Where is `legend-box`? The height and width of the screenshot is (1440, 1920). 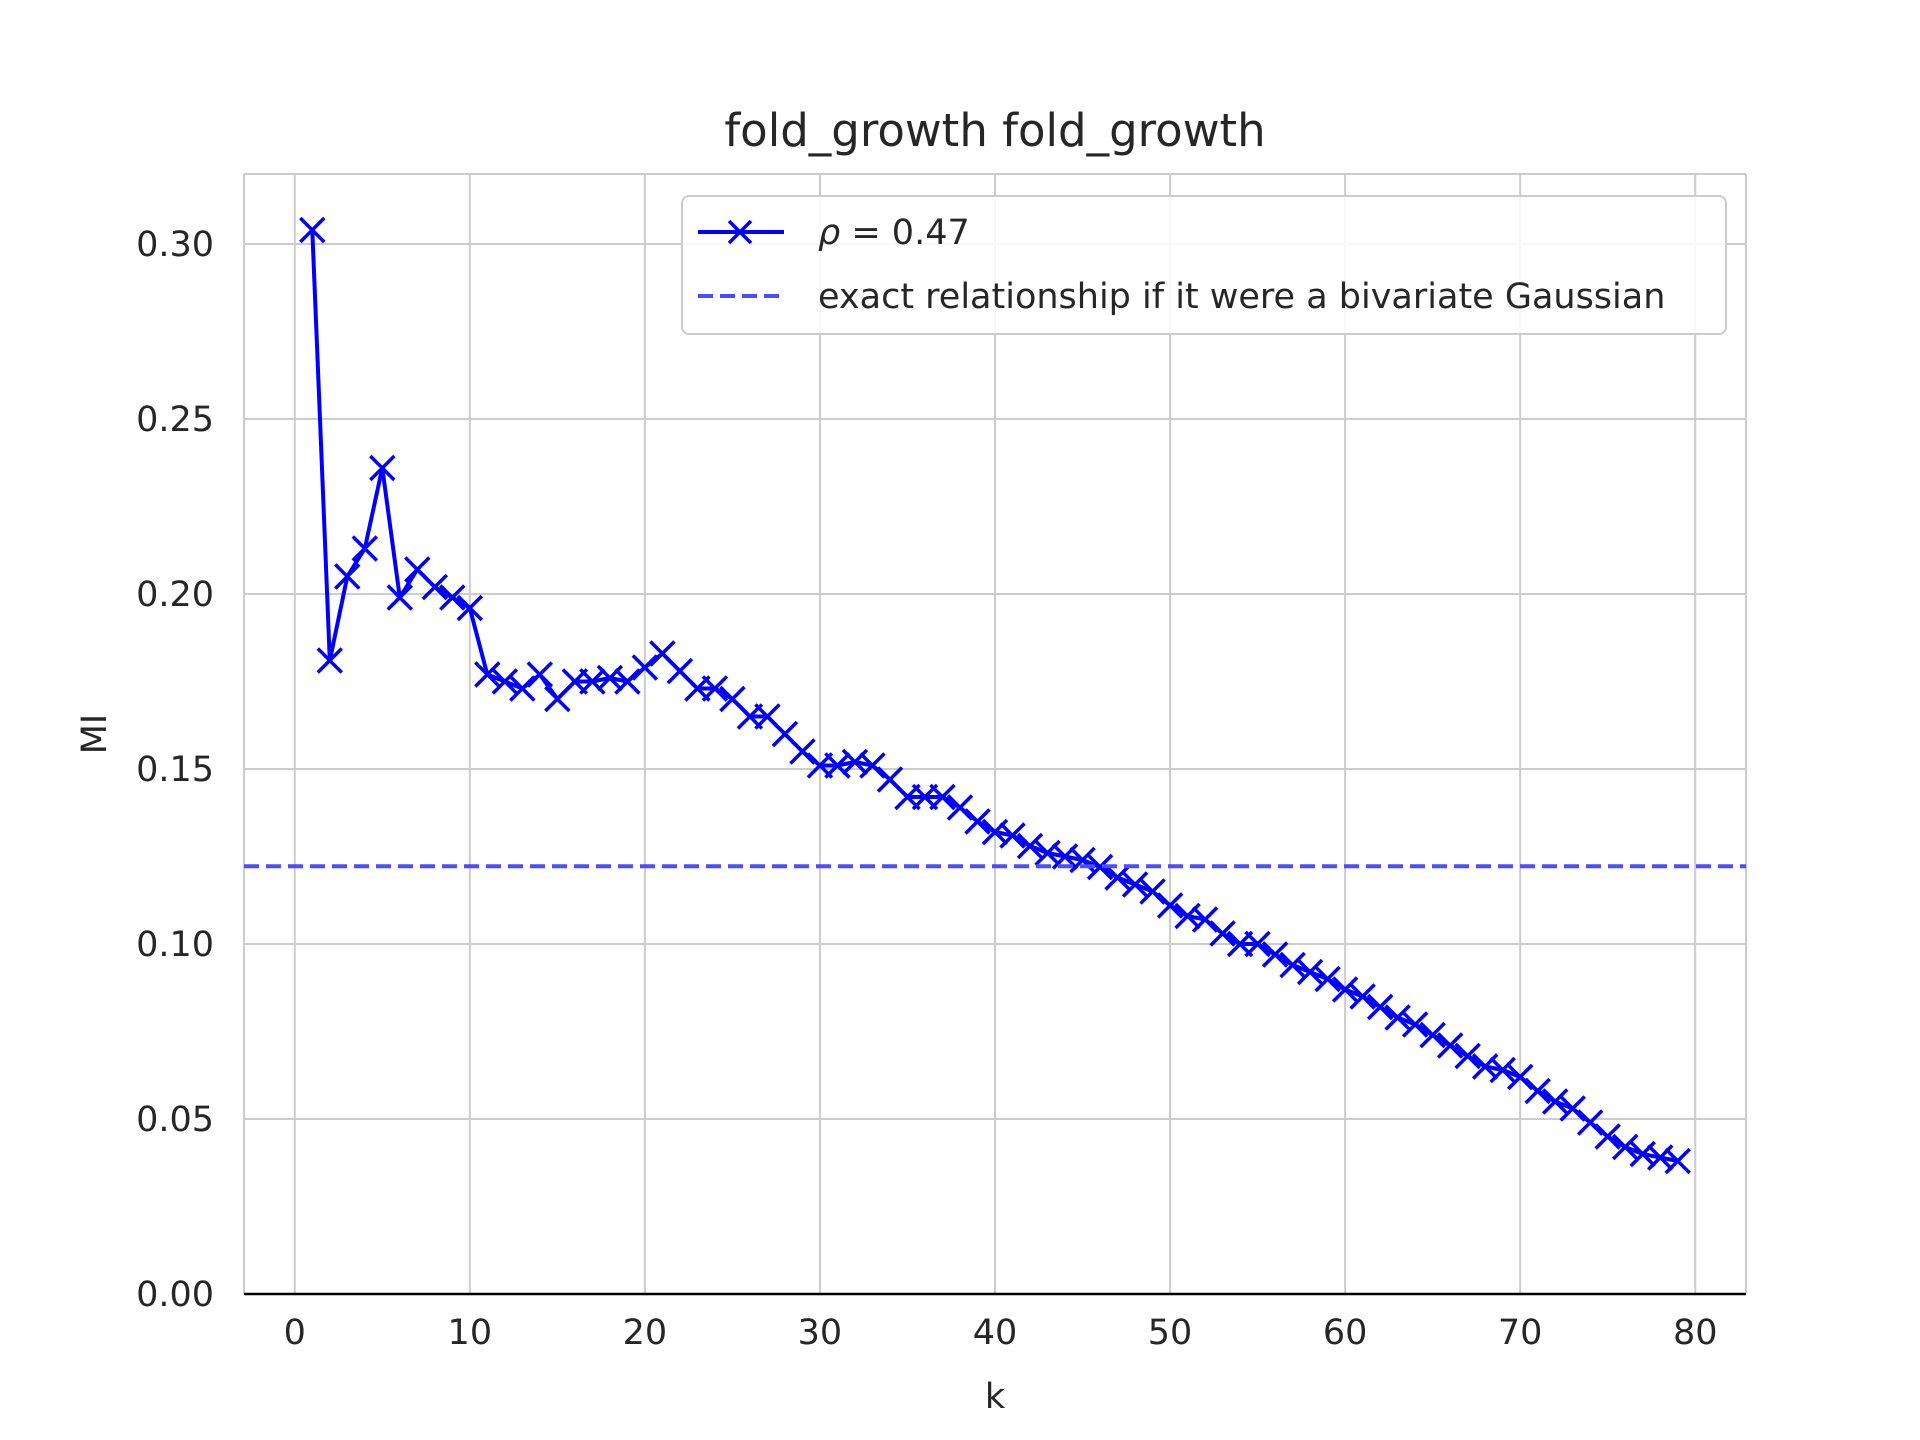 legend-box is located at coordinates (1204, 265).